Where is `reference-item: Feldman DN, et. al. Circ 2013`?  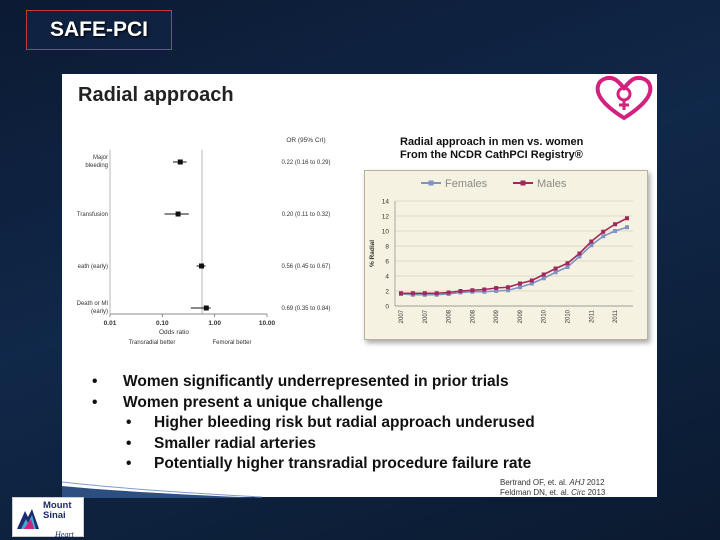 reference-item: Feldman DN, et. al. Circ 2013 is located at coordinates (552, 493).